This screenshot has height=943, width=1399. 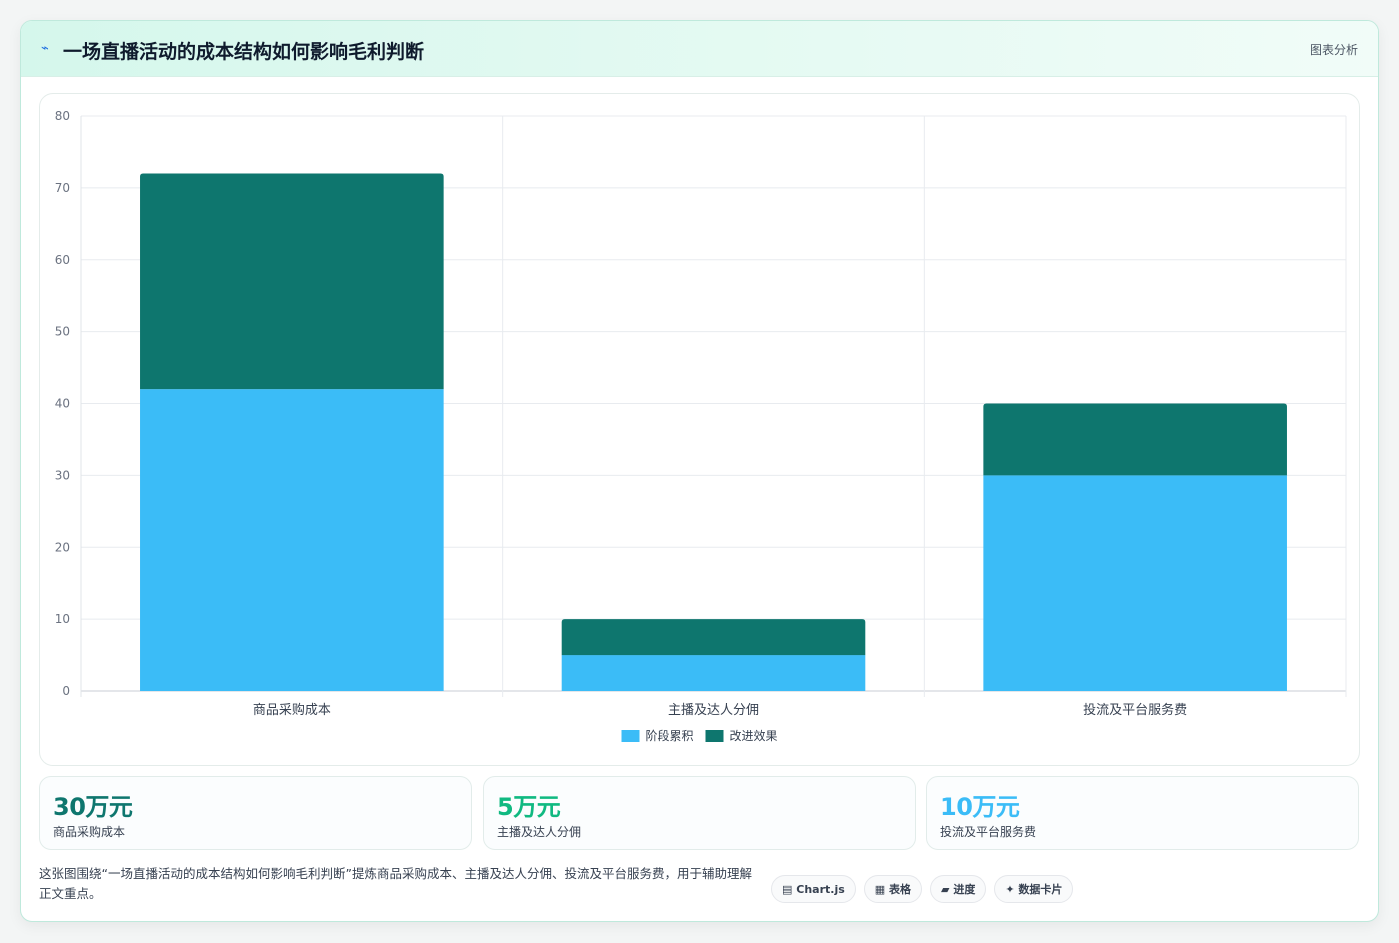 What do you see at coordinates (62, 260) in the screenshot?
I see `y-tick-label: 60` at bounding box center [62, 260].